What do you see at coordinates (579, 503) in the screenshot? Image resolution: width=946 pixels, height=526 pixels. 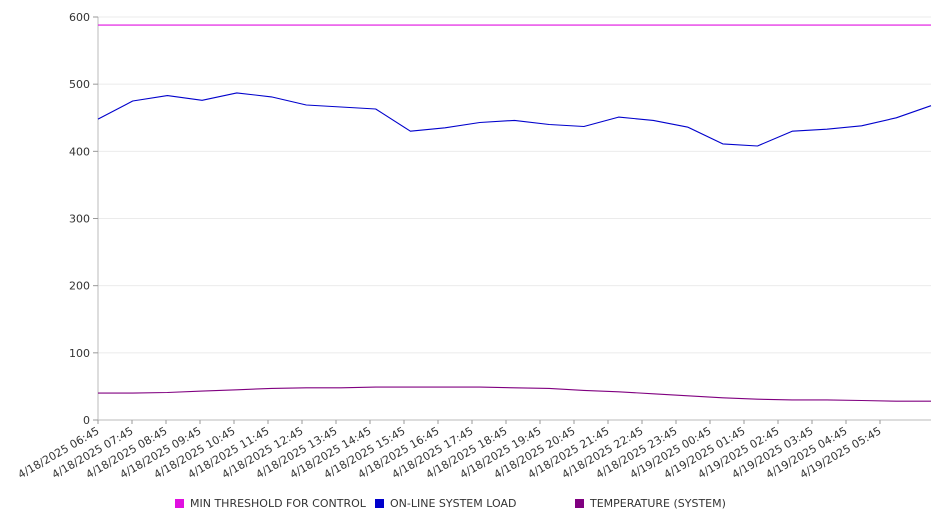 I see `legend-swatch-temperature` at bounding box center [579, 503].